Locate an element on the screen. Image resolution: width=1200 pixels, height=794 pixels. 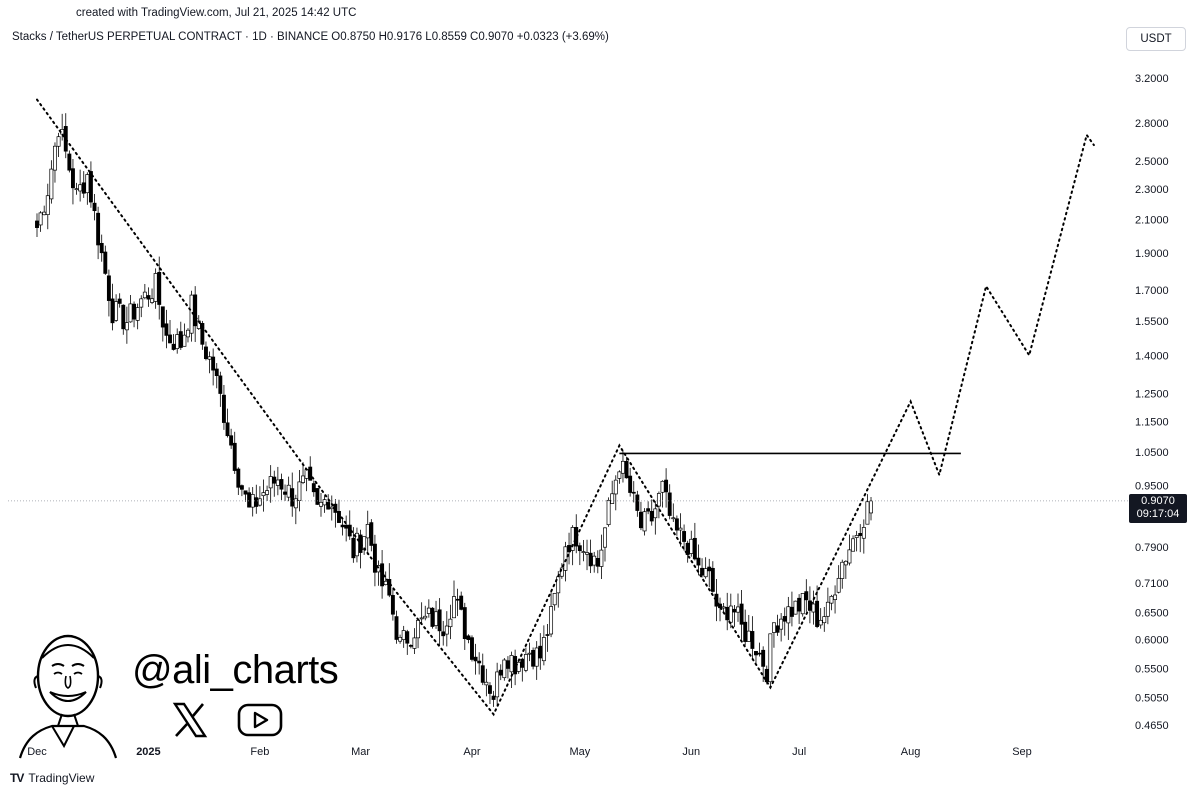
last-price-value: 0.9070 is located at coordinates (1158, 501).